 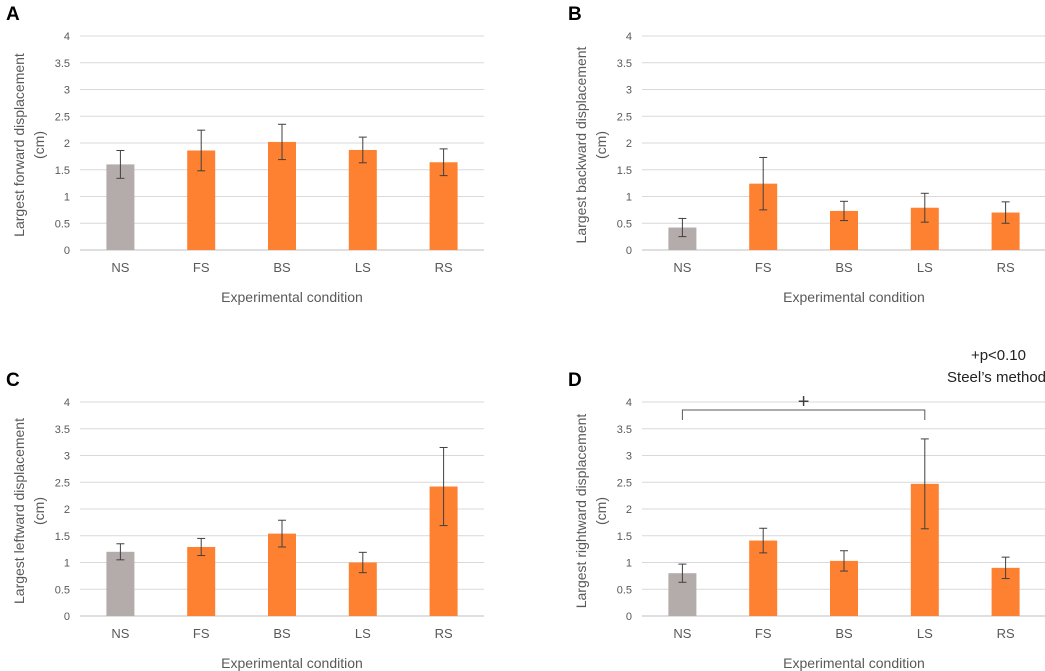 What do you see at coordinates (803, 415) in the screenshot?
I see `significance-bracket` at bounding box center [803, 415].